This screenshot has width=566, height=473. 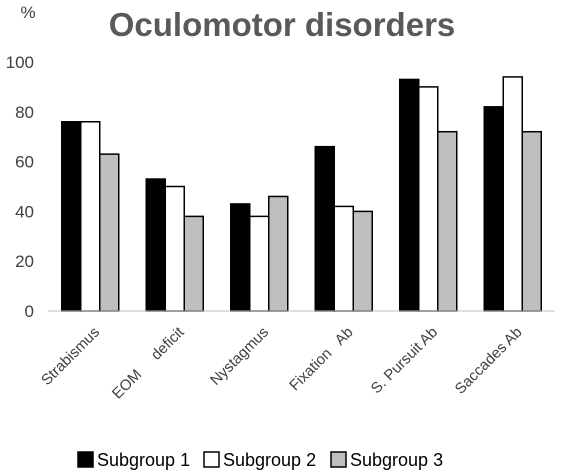 I want to click on x-tick-label: Saccades Ab, so click(x=489, y=361).